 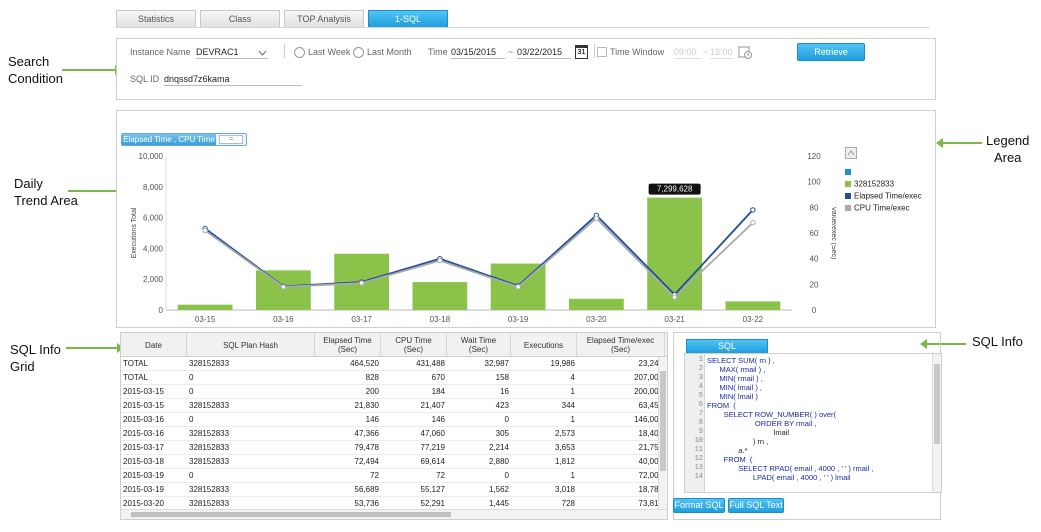 I want to click on arrow-search-condition, so click(x=92, y=70).